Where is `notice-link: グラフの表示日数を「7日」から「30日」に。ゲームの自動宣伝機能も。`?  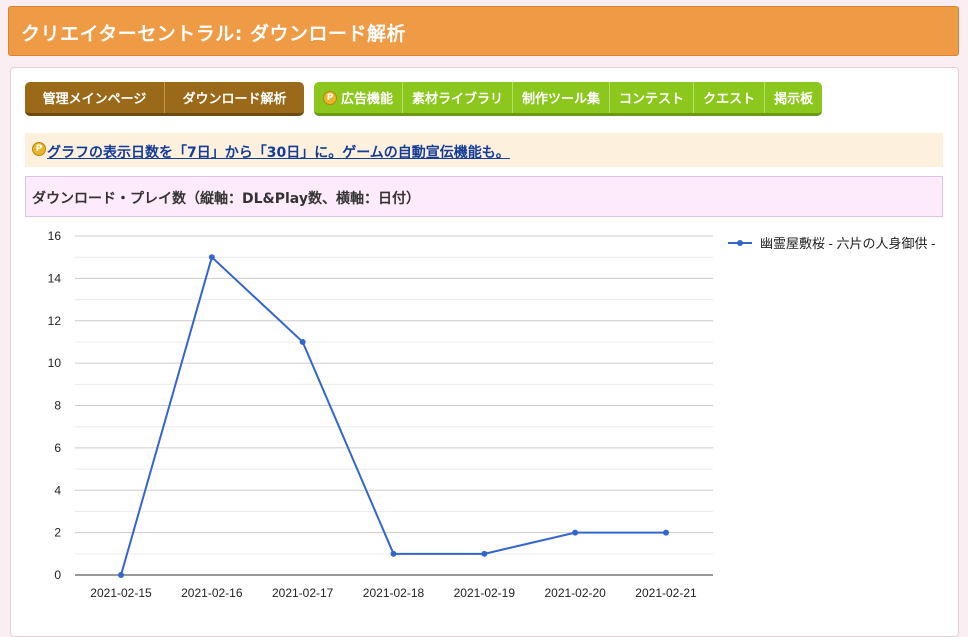 notice-link: グラフの表示日数を「7日」から「30日」に。ゲームの自動宣伝機能も。 is located at coordinates (278, 153).